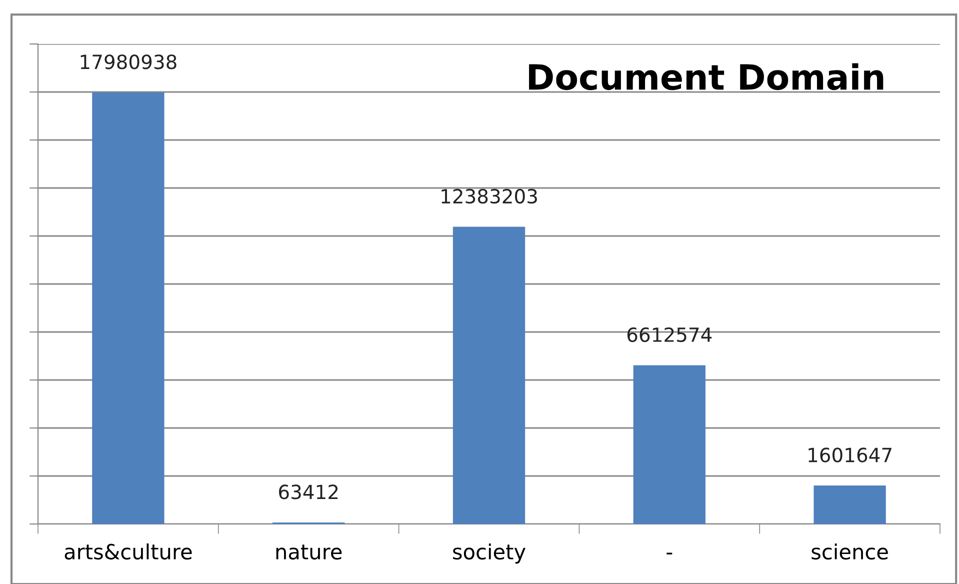  What do you see at coordinates (308, 492) in the screenshot?
I see `data-label: 63412` at bounding box center [308, 492].